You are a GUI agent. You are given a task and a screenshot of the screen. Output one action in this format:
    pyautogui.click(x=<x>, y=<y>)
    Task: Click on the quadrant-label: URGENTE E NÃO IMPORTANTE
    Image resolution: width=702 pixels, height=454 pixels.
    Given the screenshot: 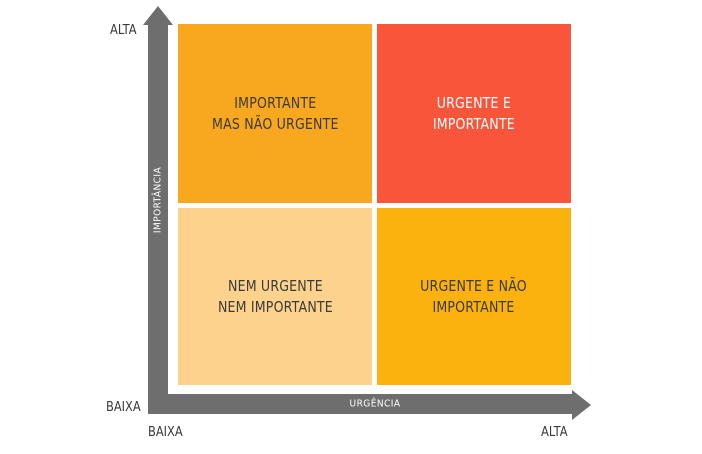 What is the action you would take?
    pyautogui.click(x=474, y=296)
    